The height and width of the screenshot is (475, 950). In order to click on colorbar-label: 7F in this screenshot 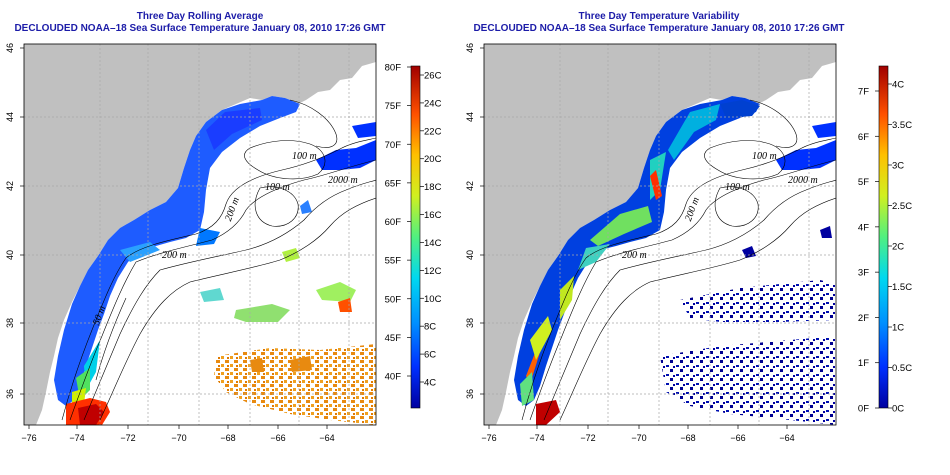, I will do `click(863, 92)`.